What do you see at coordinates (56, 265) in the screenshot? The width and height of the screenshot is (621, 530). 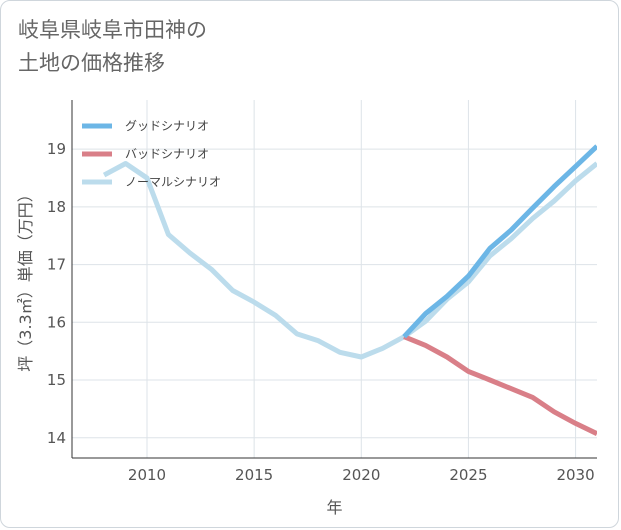 I see `y-tick-label: 17` at bounding box center [56, 265].